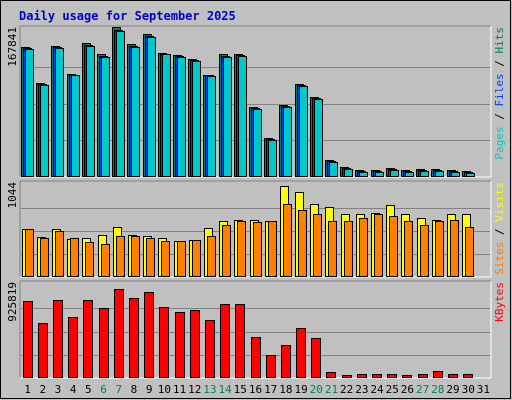  Describe the element at coordinates (127, 16) in the screenshot. I see `chart-title: Daily usage for September 2025` at that location.